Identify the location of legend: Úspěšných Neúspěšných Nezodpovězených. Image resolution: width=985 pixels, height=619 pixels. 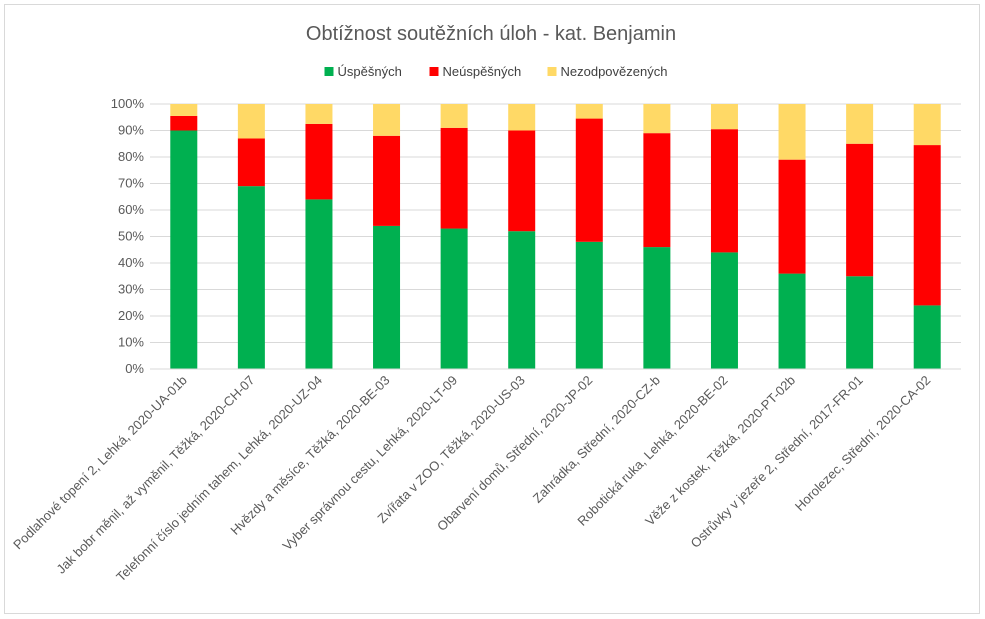
(496, 71).